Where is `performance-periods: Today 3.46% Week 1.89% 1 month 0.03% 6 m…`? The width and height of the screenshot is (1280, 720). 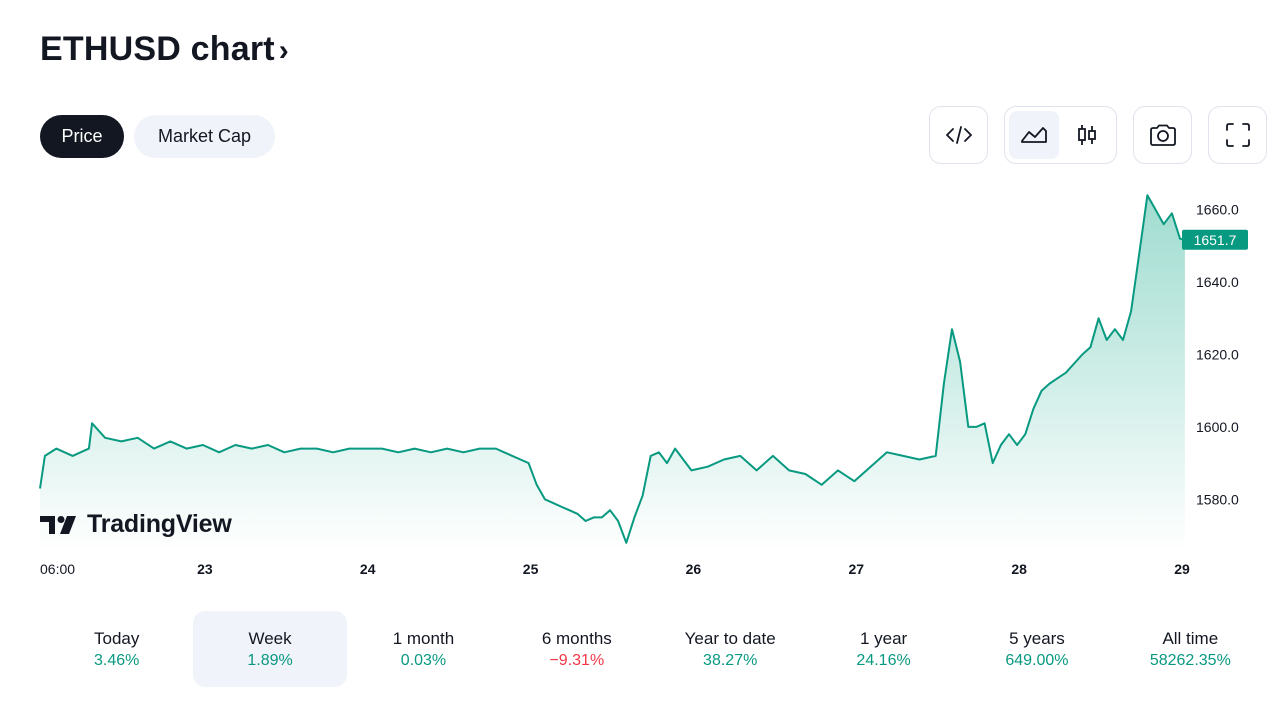
performance-periods: Today 3.46% Week 1.89% 1 month 0.03% 6 m… is located at coordinates (653, 649).